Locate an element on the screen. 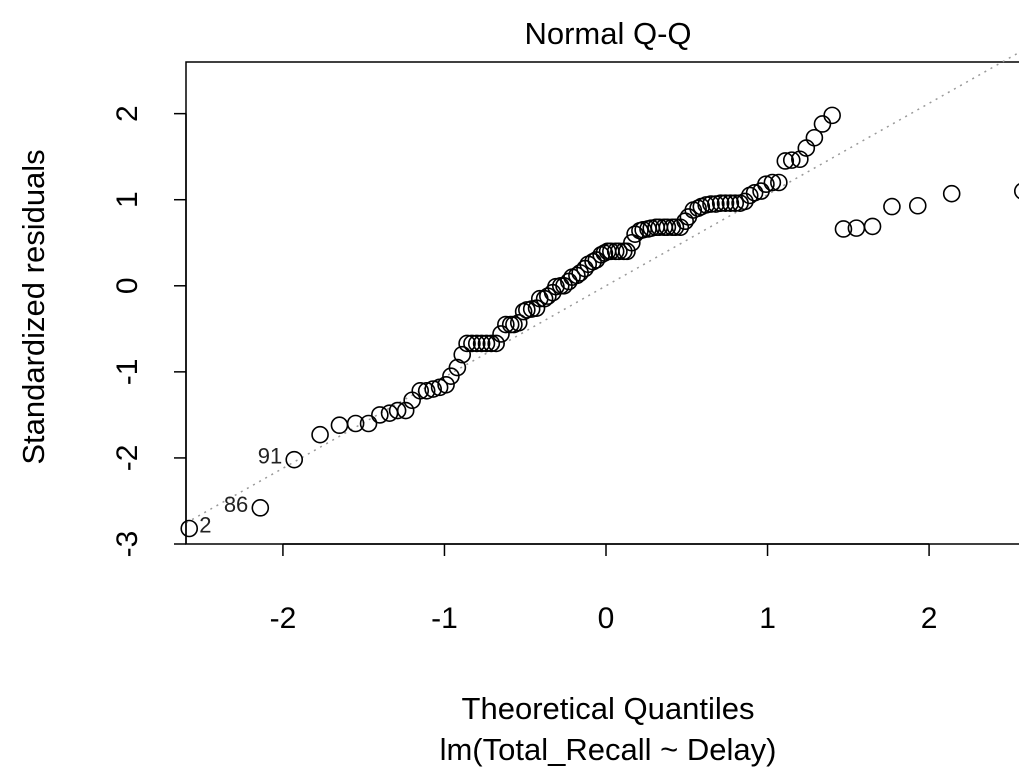  y-tick-label: -1 is located at coordinates (127, 372).